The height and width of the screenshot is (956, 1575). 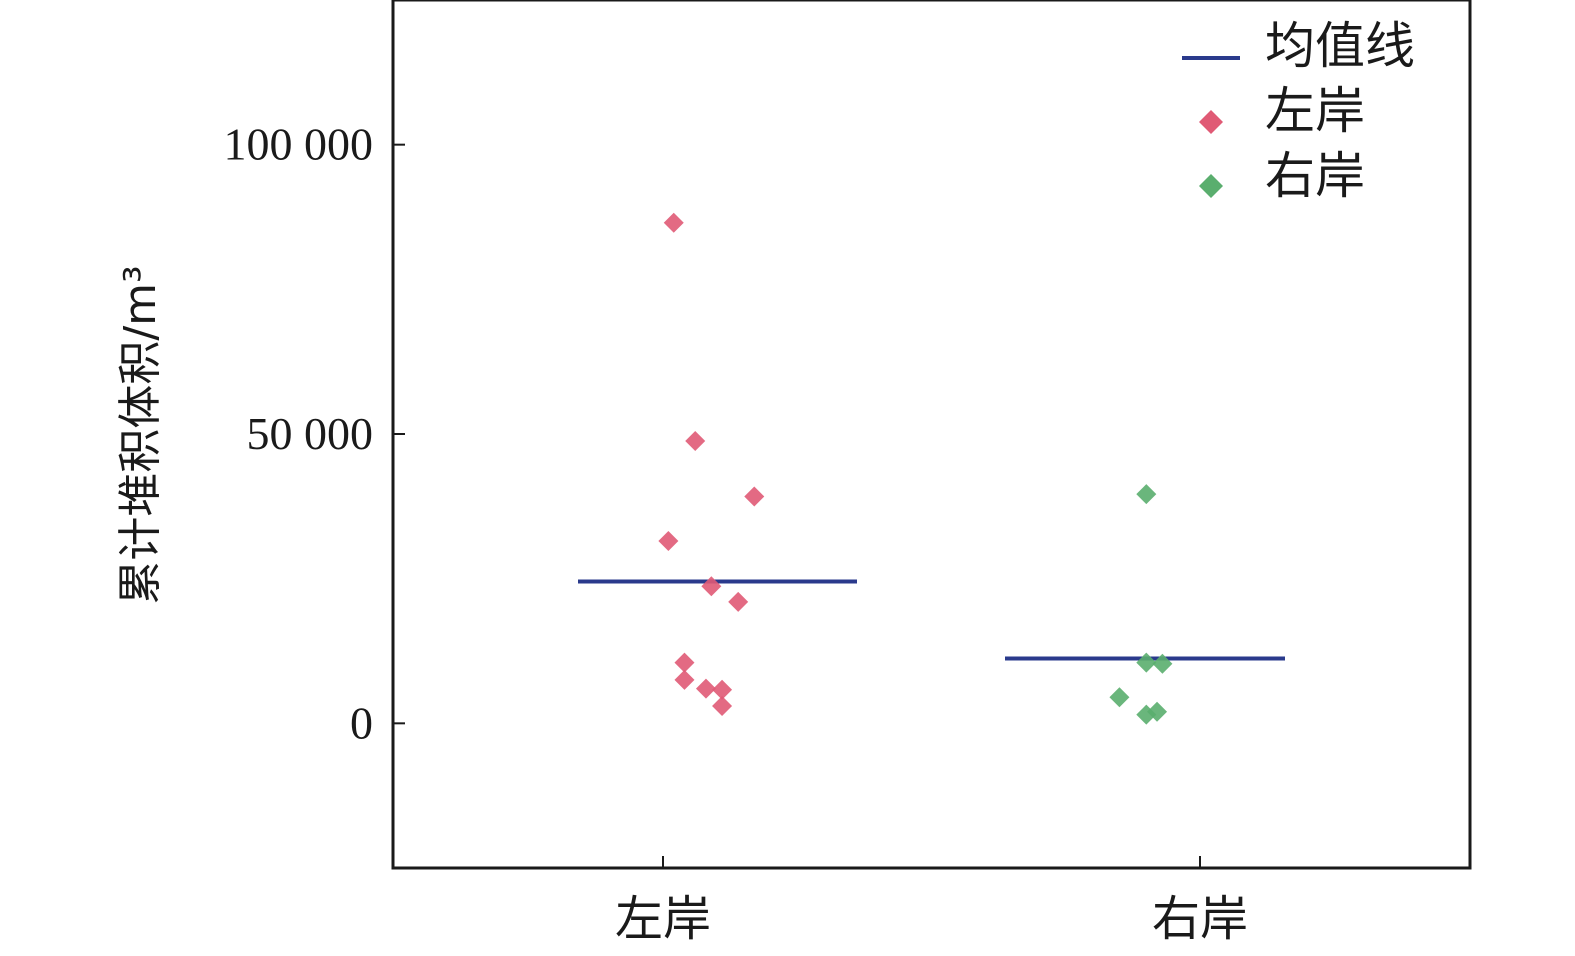 What do you see at coordinates (663, 919) in the screenshot?
I see `x-tick-label: 左岸` at bounding box center [663, 919].